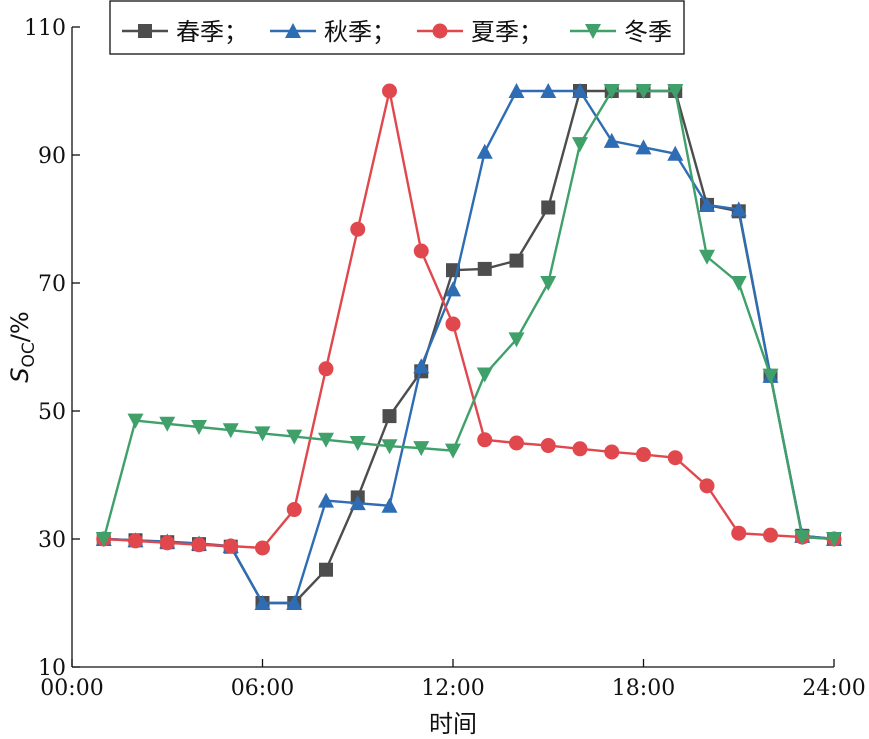 The image size is (869, 739). I want to click on y-tick-label: 10, so click(52, 668).